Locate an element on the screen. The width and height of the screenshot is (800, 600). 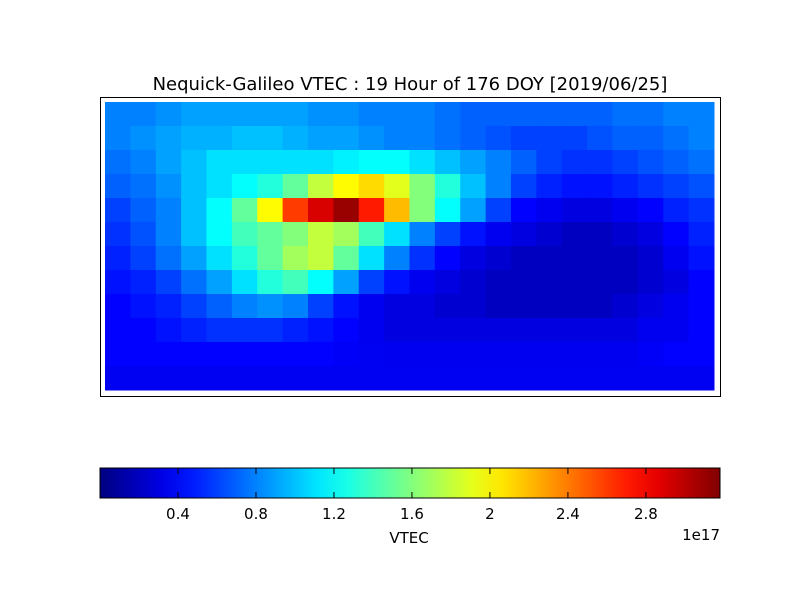
colorbar-ticks: 0.4 0.8 1.2 1.6 2 2.4 2.8 is located at coordinates (412, 495).